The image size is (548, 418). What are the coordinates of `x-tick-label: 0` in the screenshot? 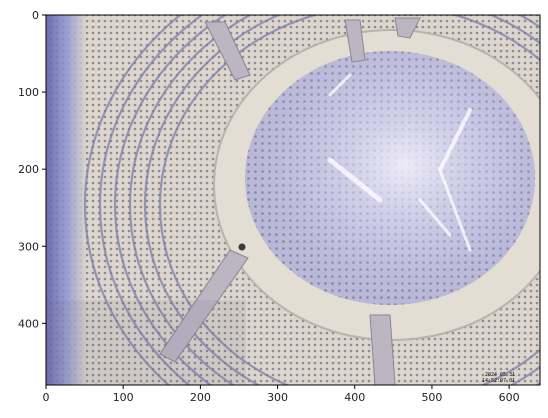 It's located at (46, 397).